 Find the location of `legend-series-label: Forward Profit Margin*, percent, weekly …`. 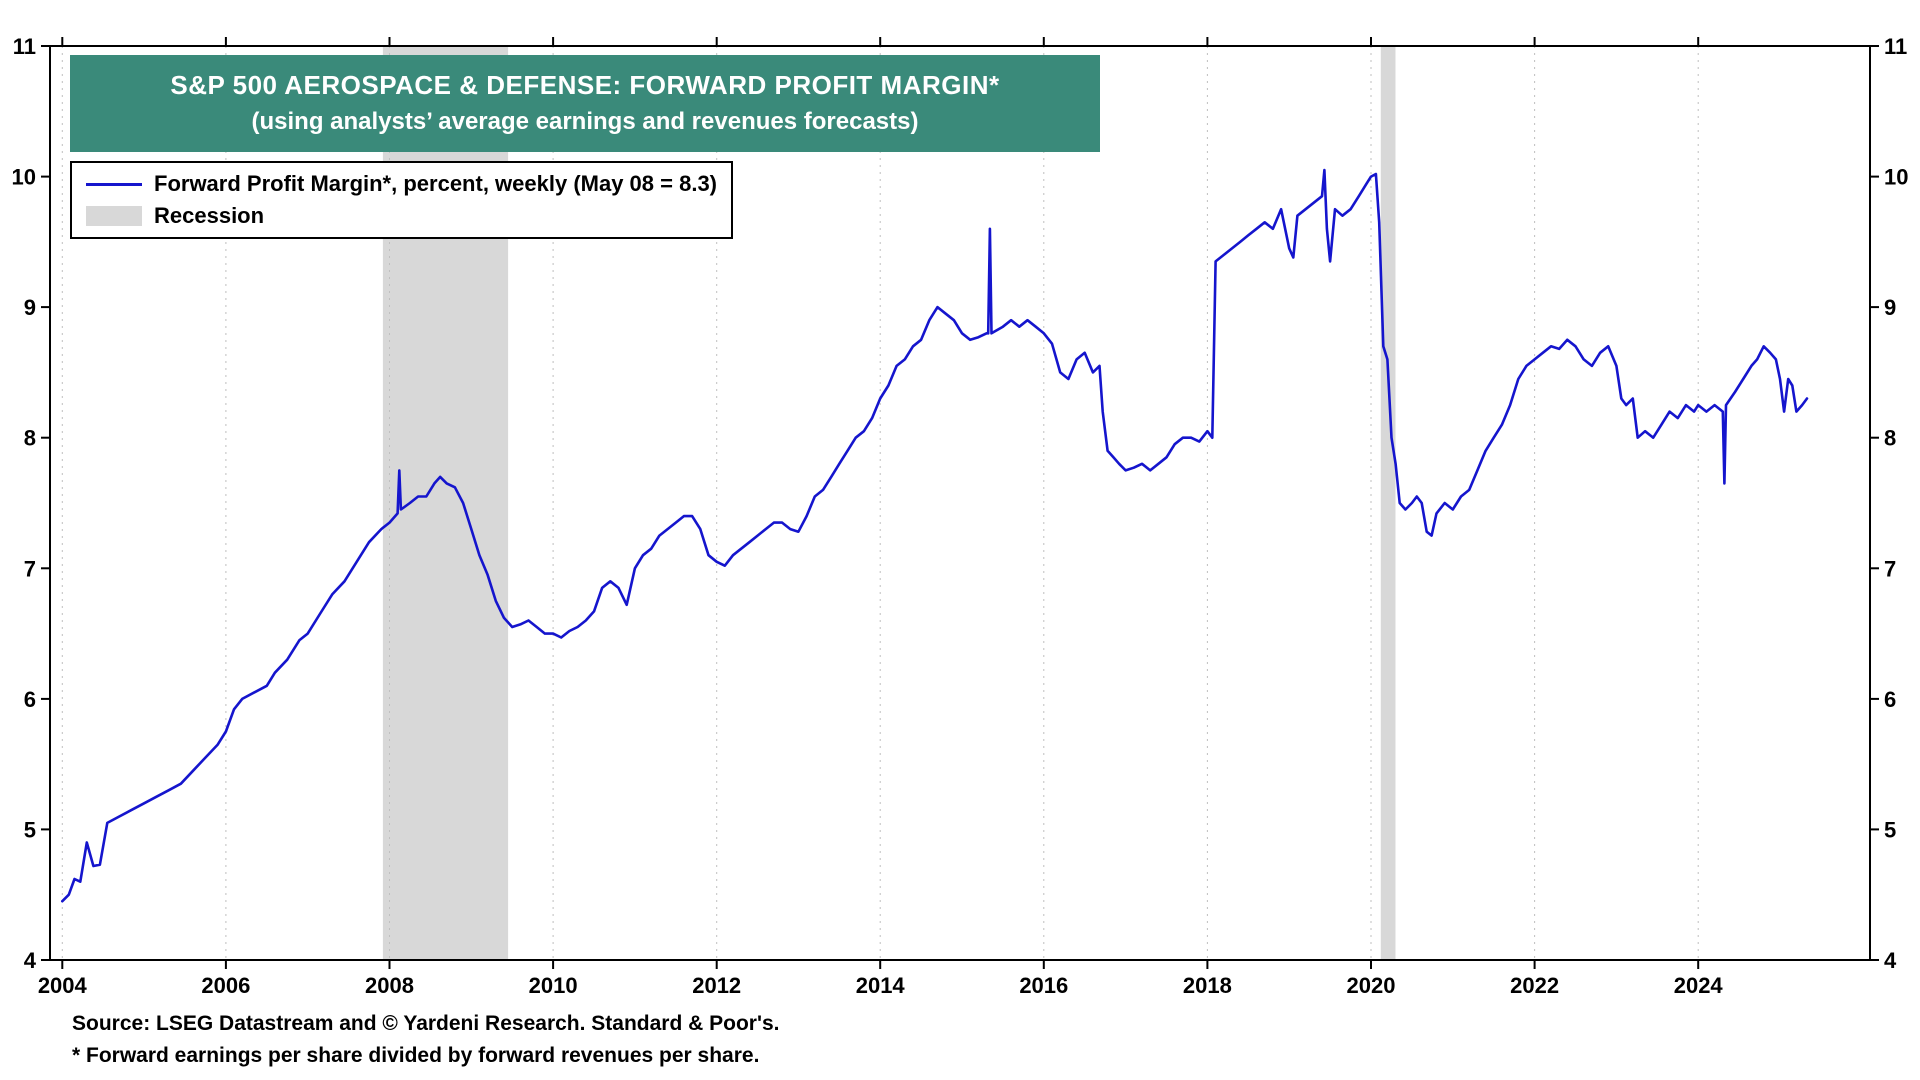

legend-series-label: Forward Profit Margin*, percent, weekly … is located at coordinates (436, 183).